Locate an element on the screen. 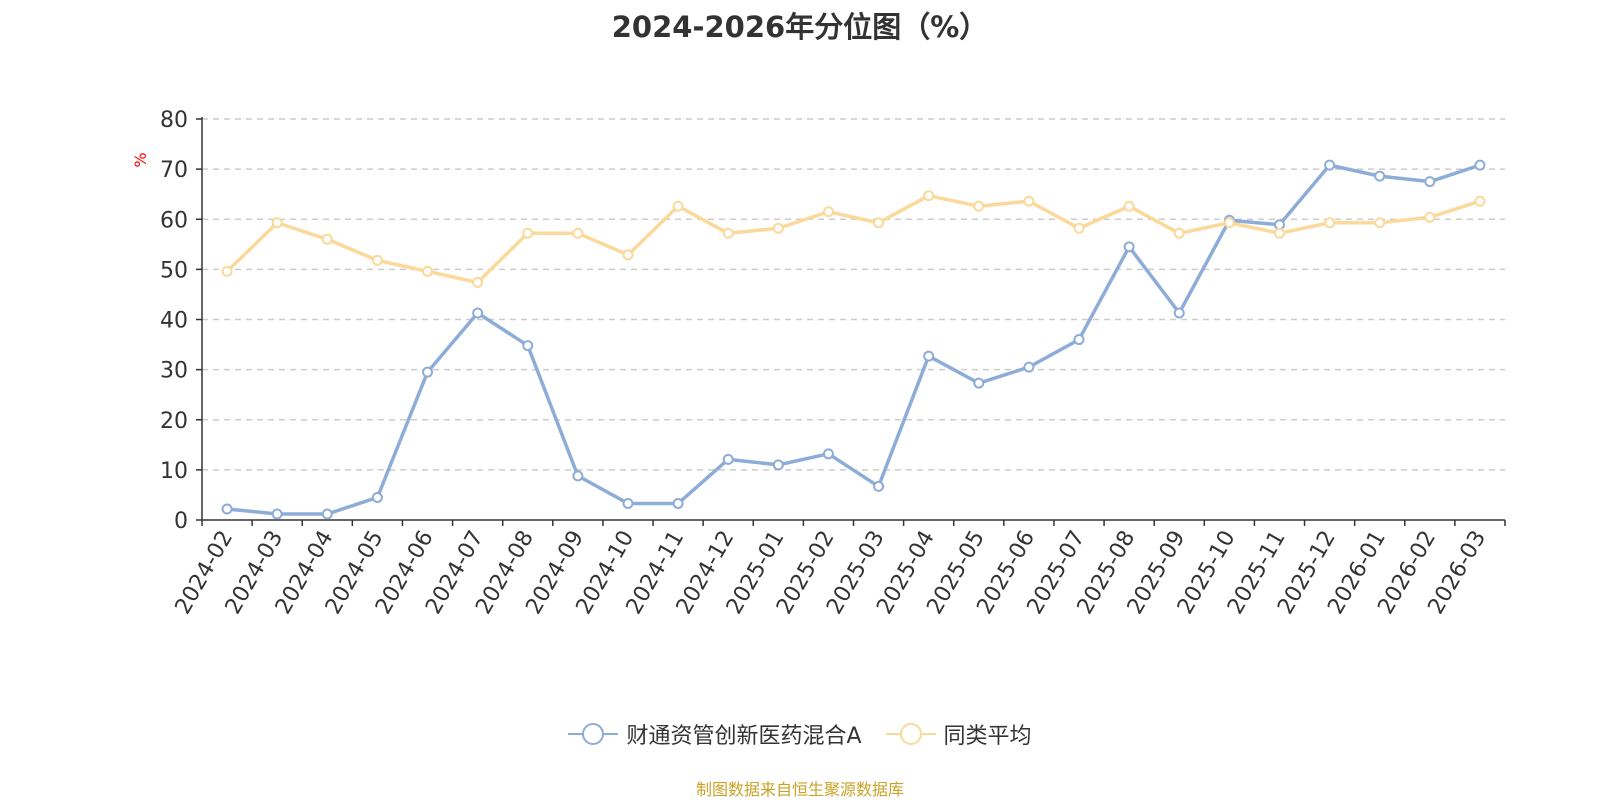 This screenshot has width=1600, height=800. legend-item: 财通资管创新医药混合A is located at coordinates (715, 734).